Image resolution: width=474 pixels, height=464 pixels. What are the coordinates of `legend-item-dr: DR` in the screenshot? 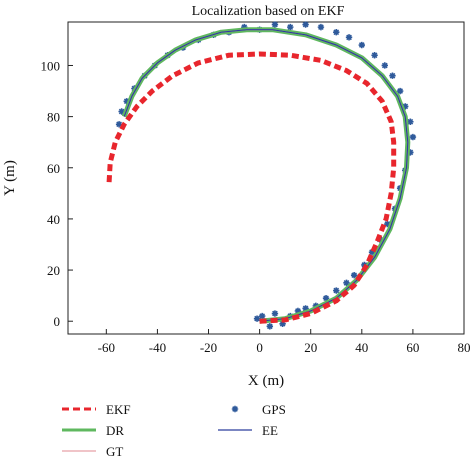 It's located at (93, 430).